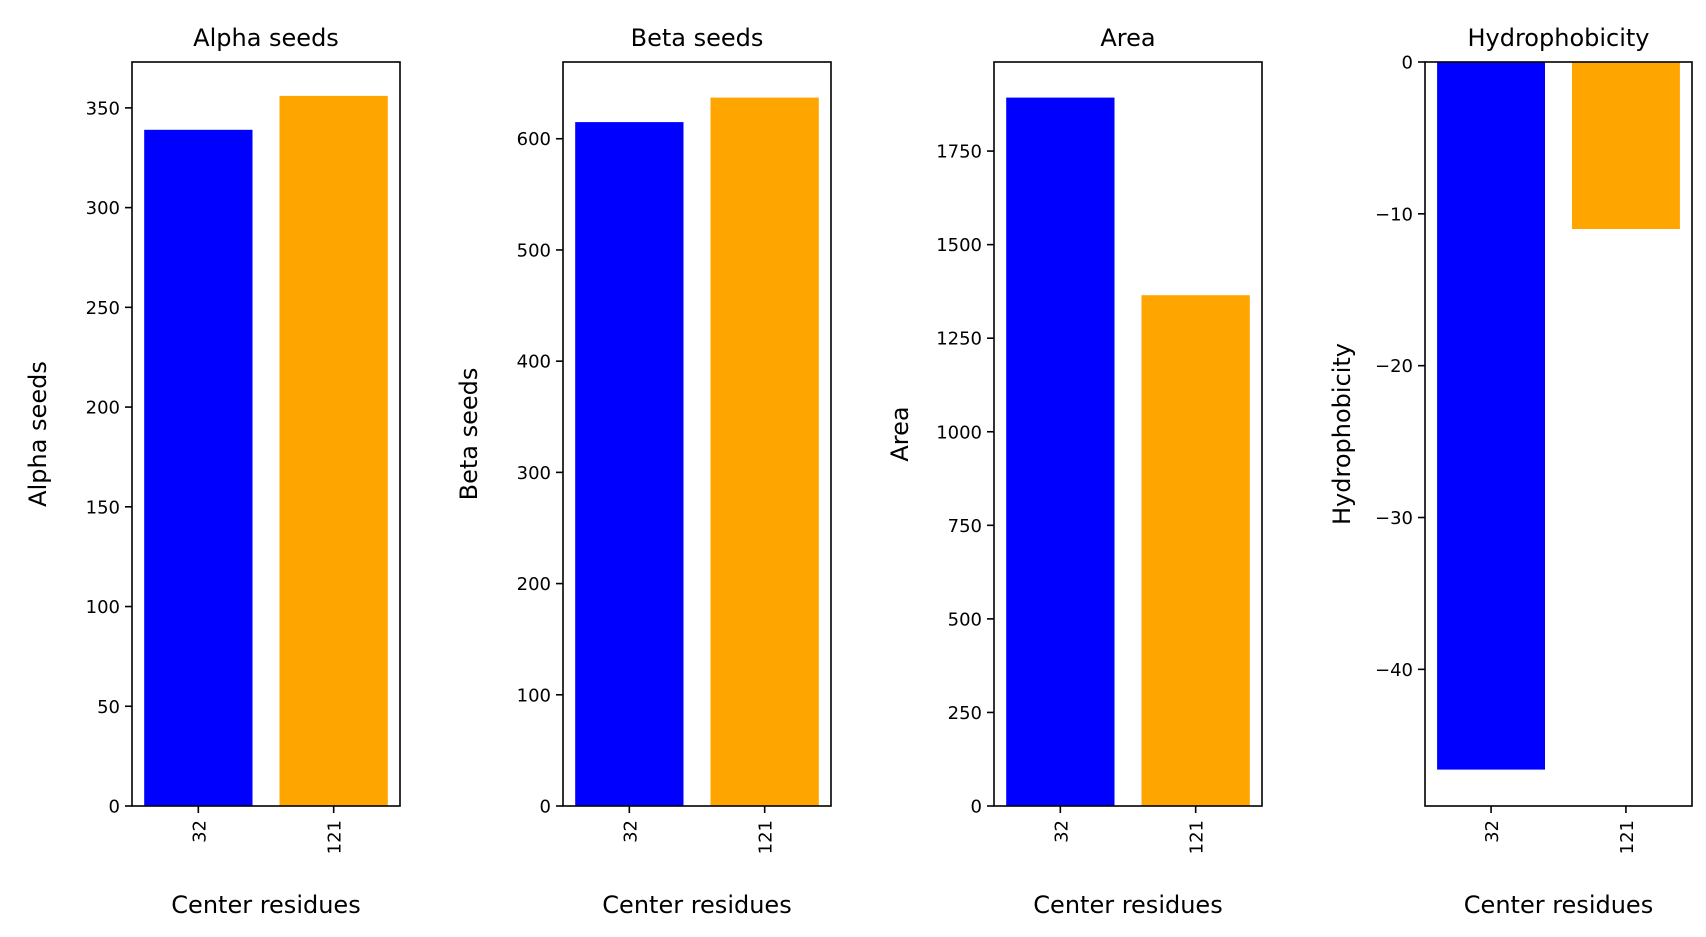 The image size is (1706, 937). I want to click on chart-4-ytick-label: 0, so click(1407, 63).